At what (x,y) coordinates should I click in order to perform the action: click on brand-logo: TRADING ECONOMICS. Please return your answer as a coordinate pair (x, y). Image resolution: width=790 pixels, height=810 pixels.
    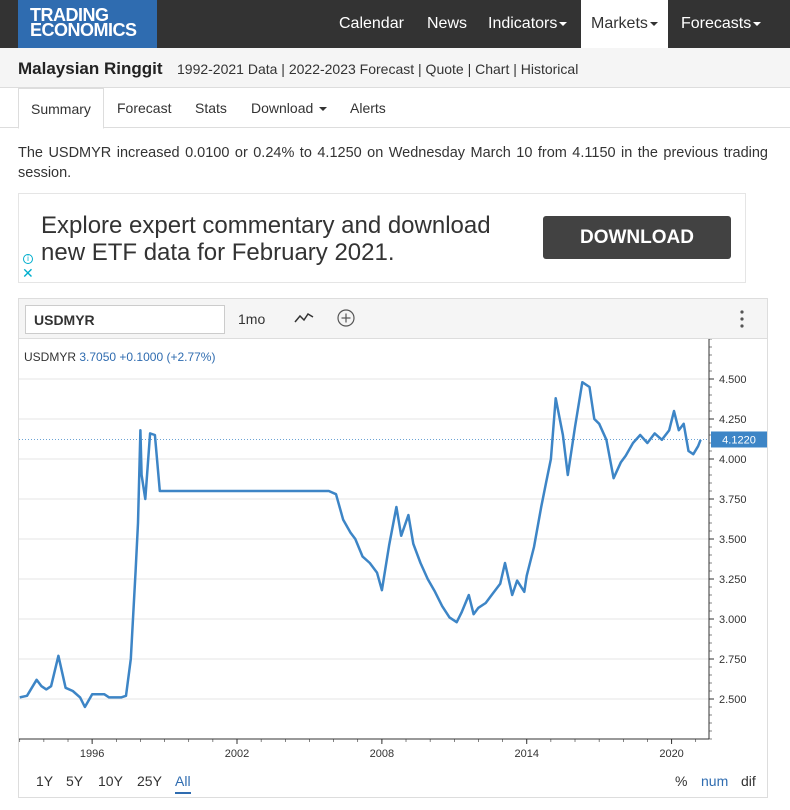
    Looking at the image, I should click on (87, 24).